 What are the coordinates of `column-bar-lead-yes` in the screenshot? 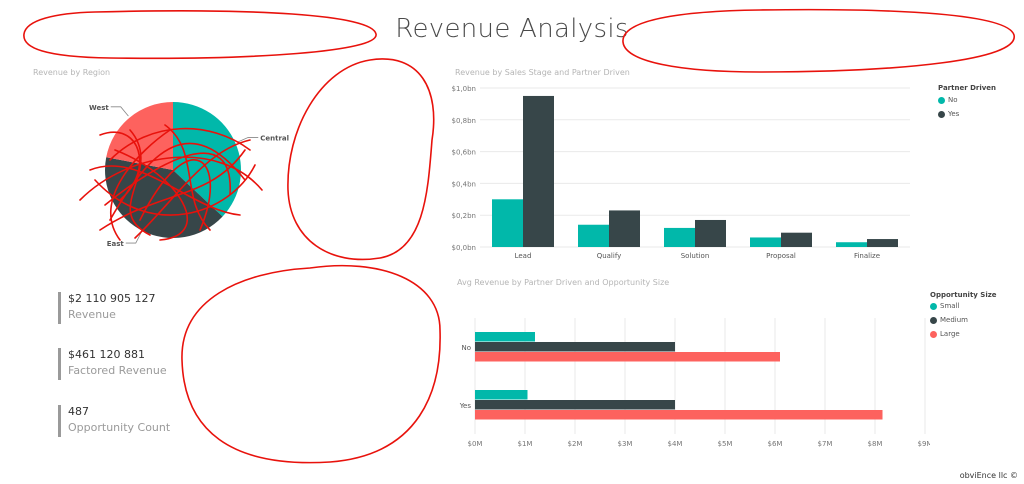 It's located at (538, 171).